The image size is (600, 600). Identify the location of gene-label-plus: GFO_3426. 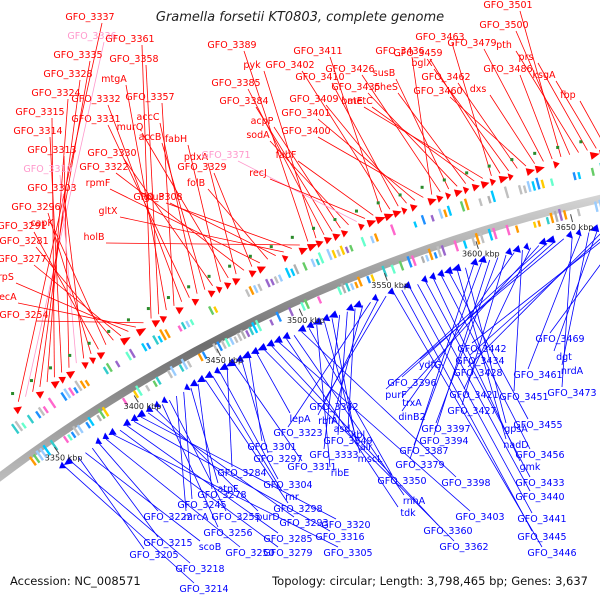
(349, 69).